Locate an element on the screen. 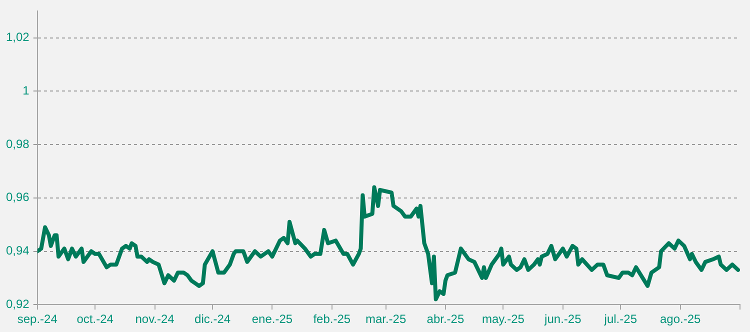 Image resolution: width=750 pixels, height=332 pixels. x-tick-label: nov.-24 is located at coordinates (155, 319).